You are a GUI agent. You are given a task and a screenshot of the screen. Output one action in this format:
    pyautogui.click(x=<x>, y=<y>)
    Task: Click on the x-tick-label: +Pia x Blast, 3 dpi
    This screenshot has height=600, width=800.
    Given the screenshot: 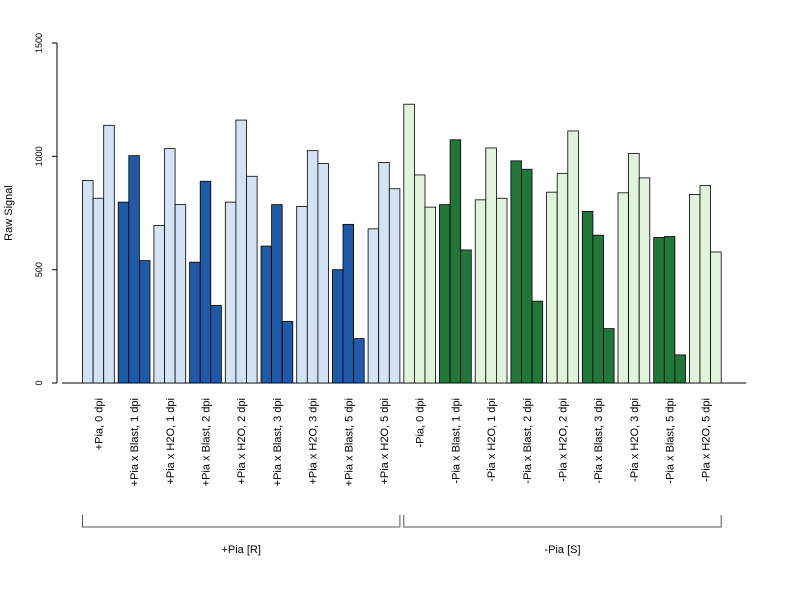 What is the action you would take?
    pyautogui.click(x=278, y=442)
    